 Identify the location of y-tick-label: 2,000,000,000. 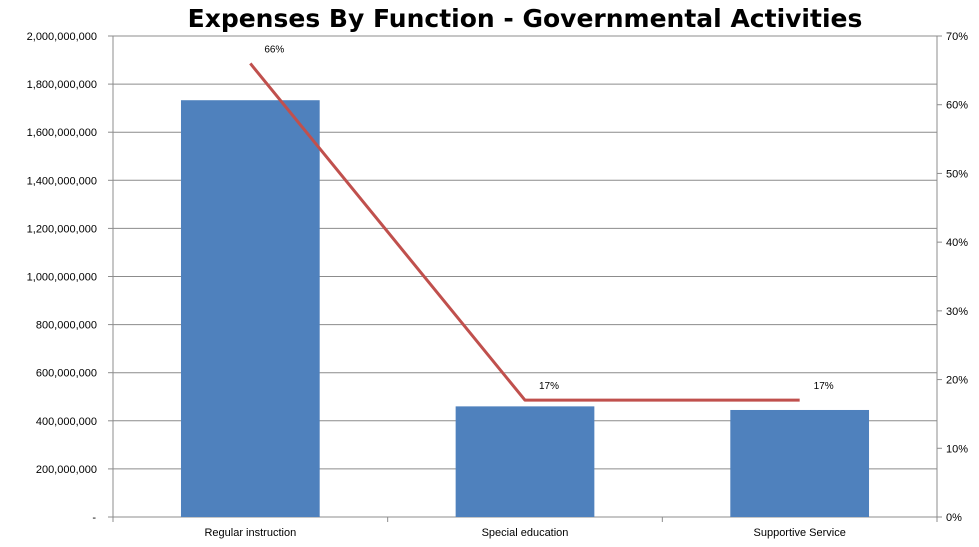
(62, 37).